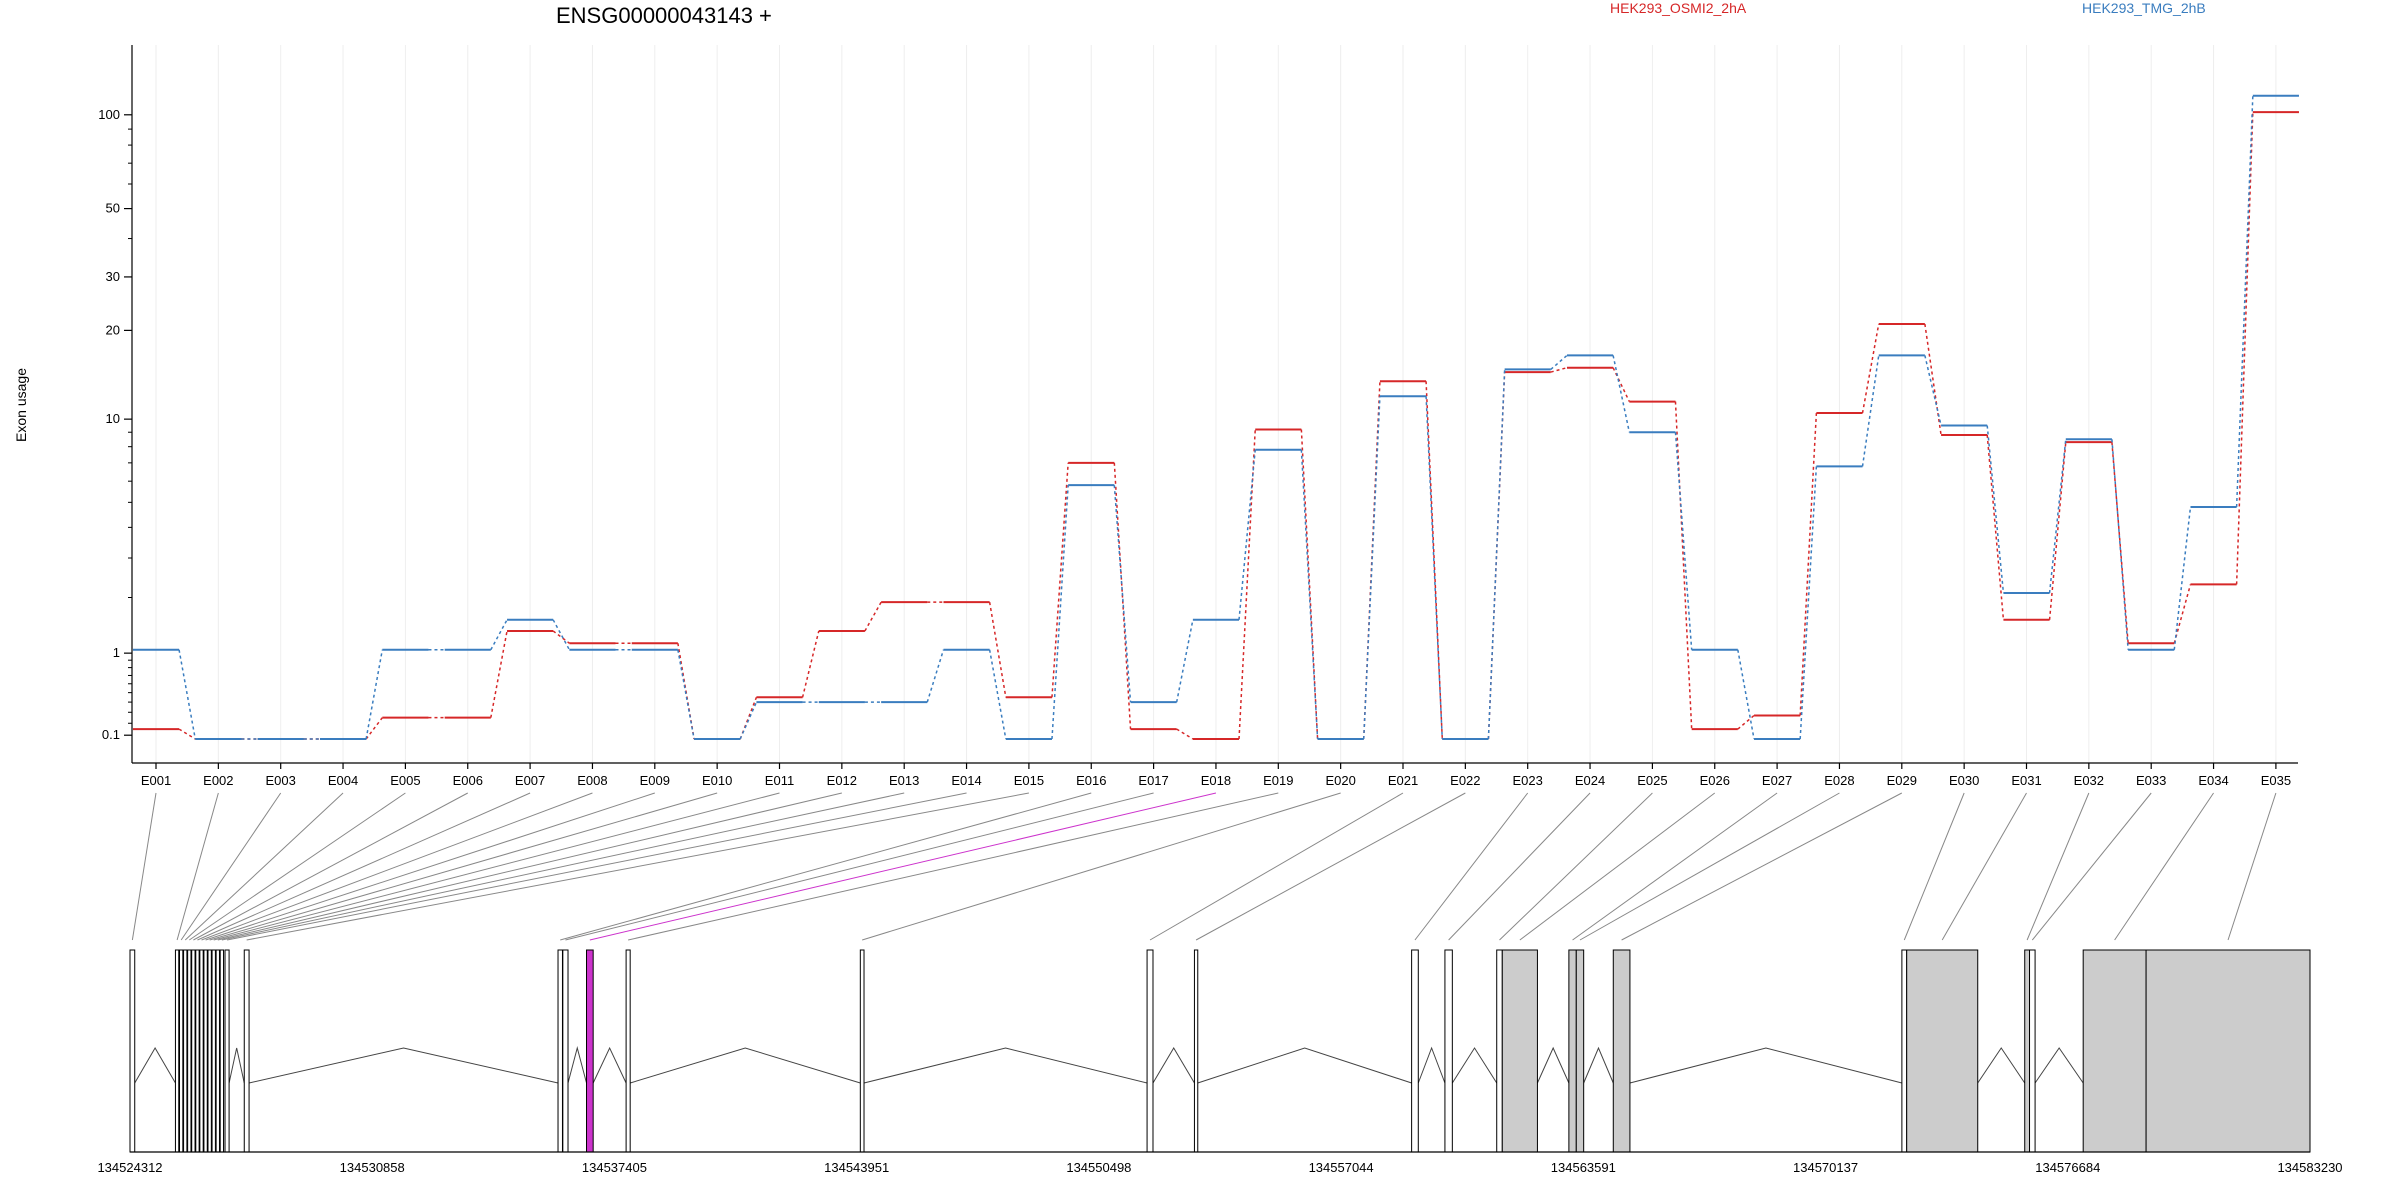  I want to click on exon-connector-E011, so click(496, 866).